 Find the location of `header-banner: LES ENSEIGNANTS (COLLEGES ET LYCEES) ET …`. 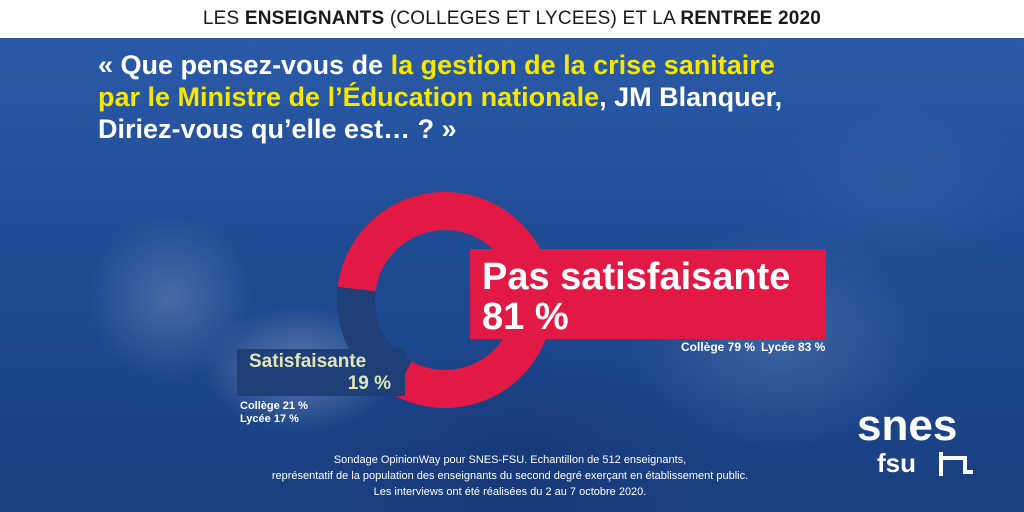

header-banner: LES ENSEIGNANTS (COLLEGES ET LYCEES) ET … is located at coordinates (512, 19).